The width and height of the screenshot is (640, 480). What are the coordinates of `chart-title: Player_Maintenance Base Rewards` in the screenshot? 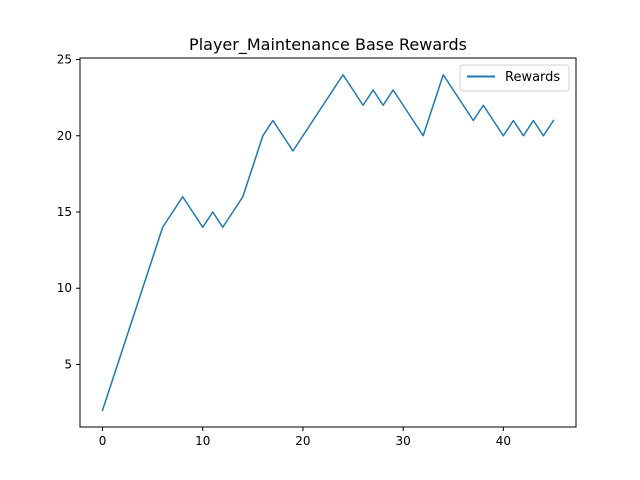 It's located at (328, 45).